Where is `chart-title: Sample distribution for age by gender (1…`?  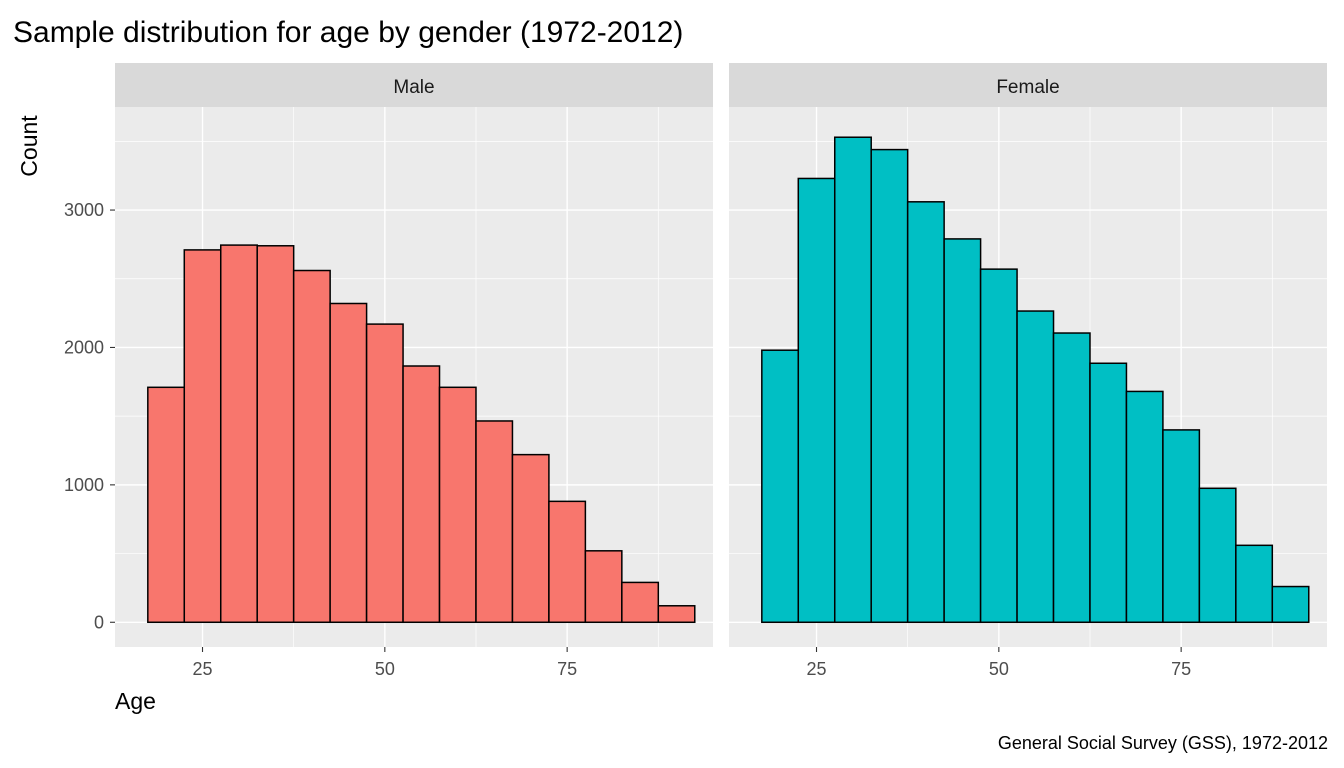
chart-title: Sample distribution for age by gender (1… is located at coordinates (348, 32).